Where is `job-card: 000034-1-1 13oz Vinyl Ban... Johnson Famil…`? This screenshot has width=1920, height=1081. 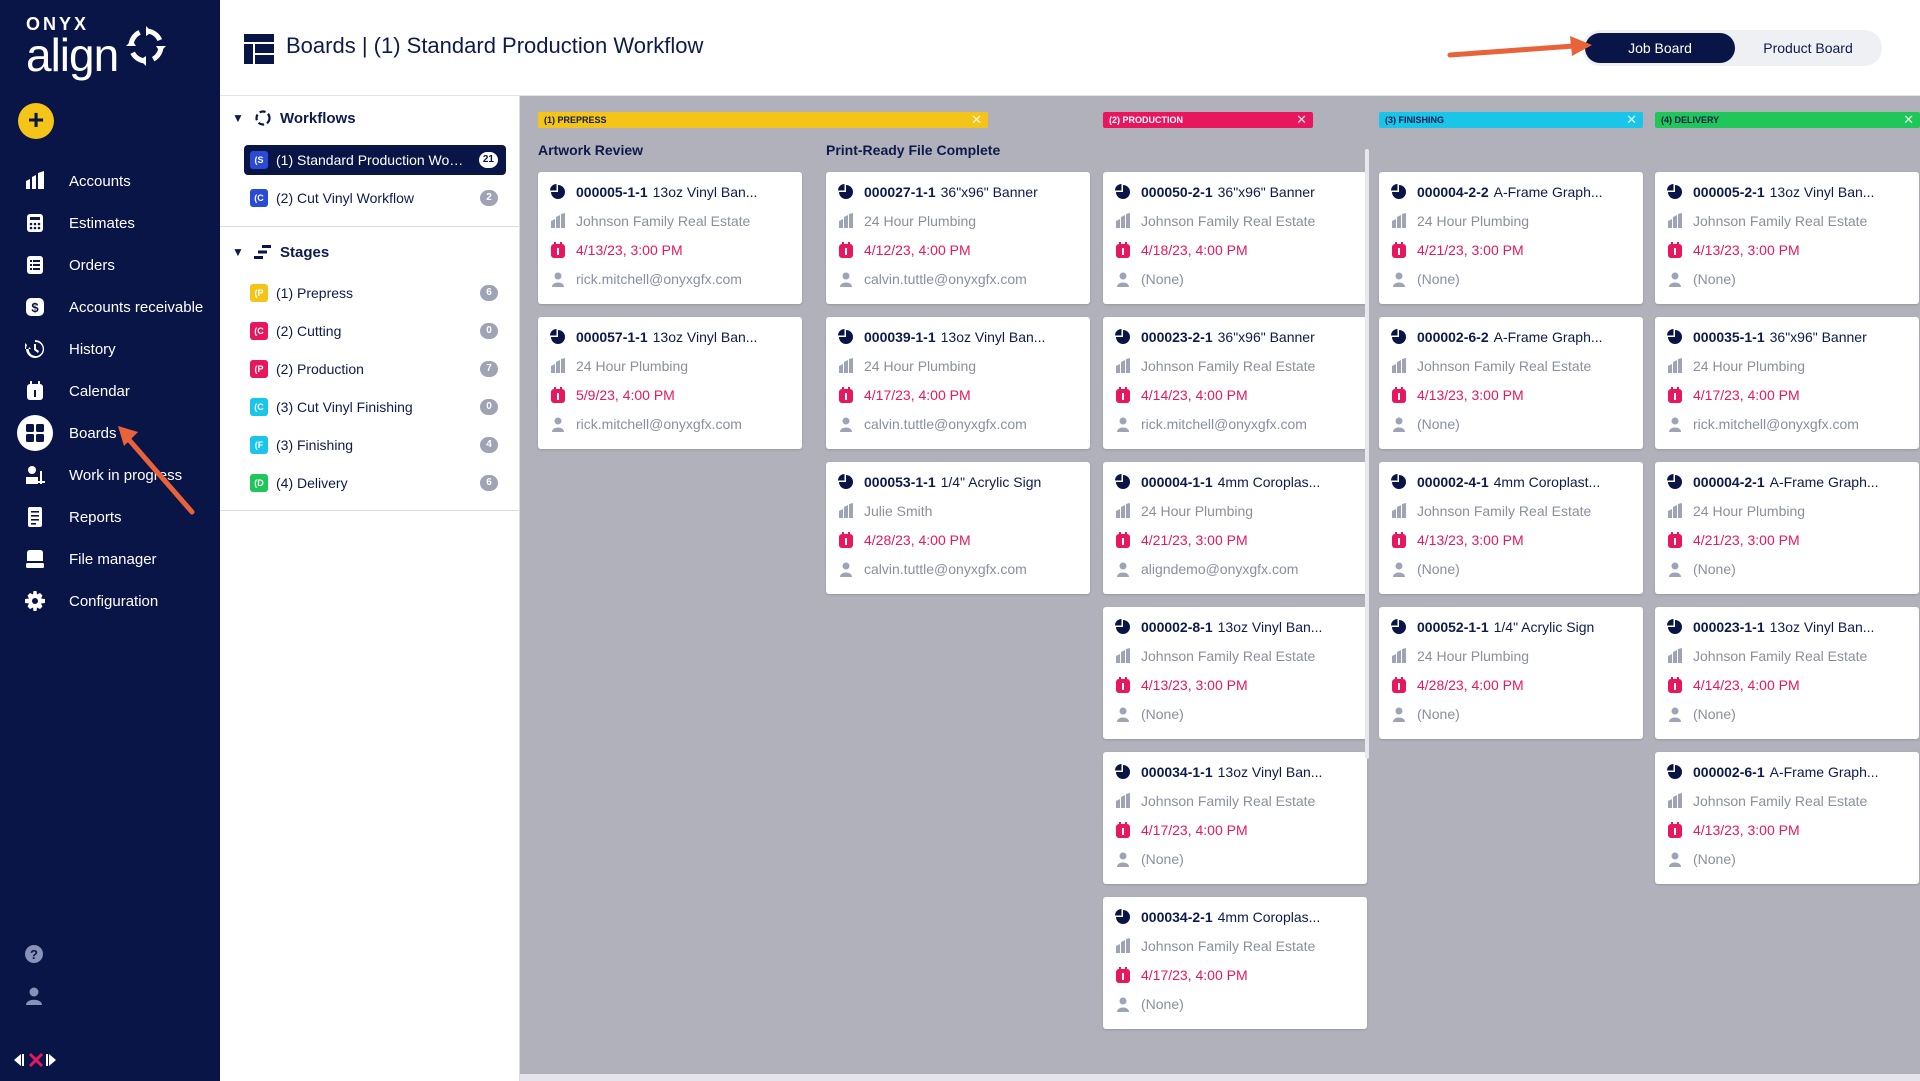 job-card: 000034-1-1 13oz Vinyl Ban... Johnson Famil… is located at coordinates (1235, 818).